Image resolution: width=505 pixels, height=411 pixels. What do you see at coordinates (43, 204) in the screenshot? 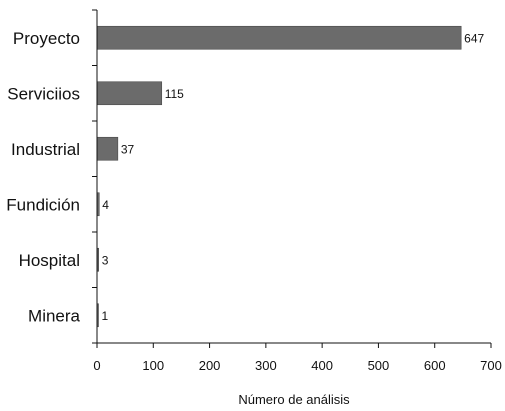
I see `category-label: Fundición` at bounding box center [43, 204].